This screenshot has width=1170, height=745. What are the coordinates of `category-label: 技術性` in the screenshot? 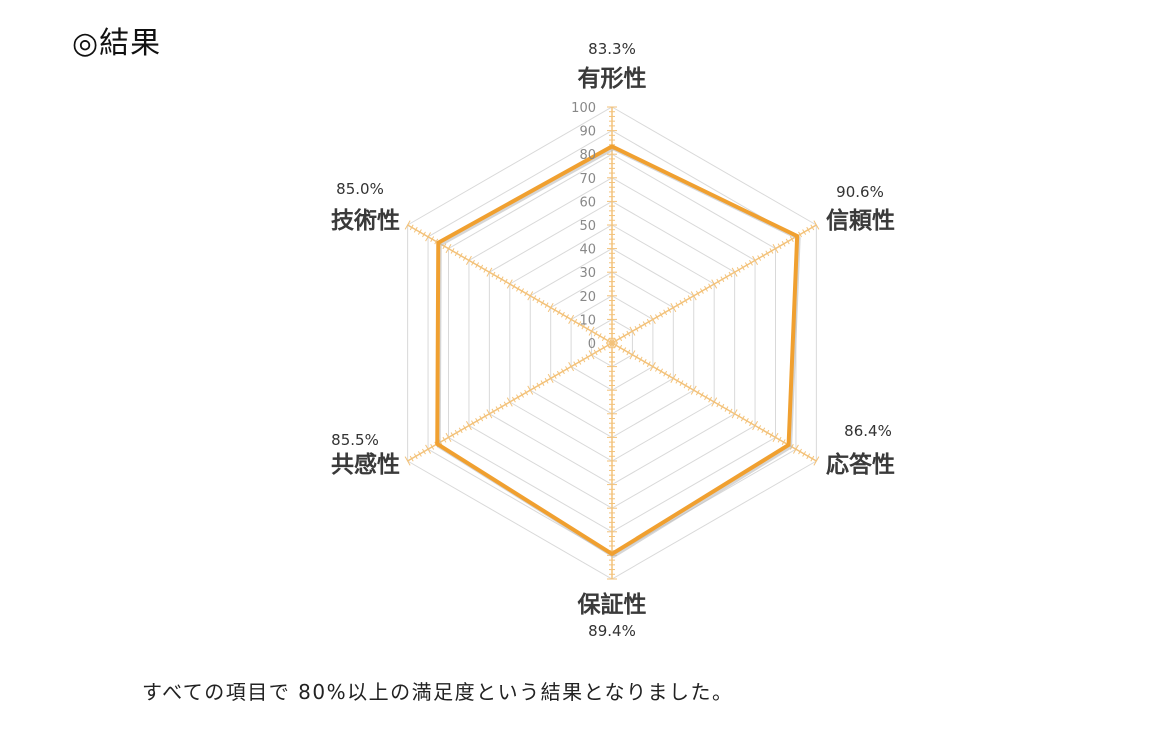 It's located at (365, 220).